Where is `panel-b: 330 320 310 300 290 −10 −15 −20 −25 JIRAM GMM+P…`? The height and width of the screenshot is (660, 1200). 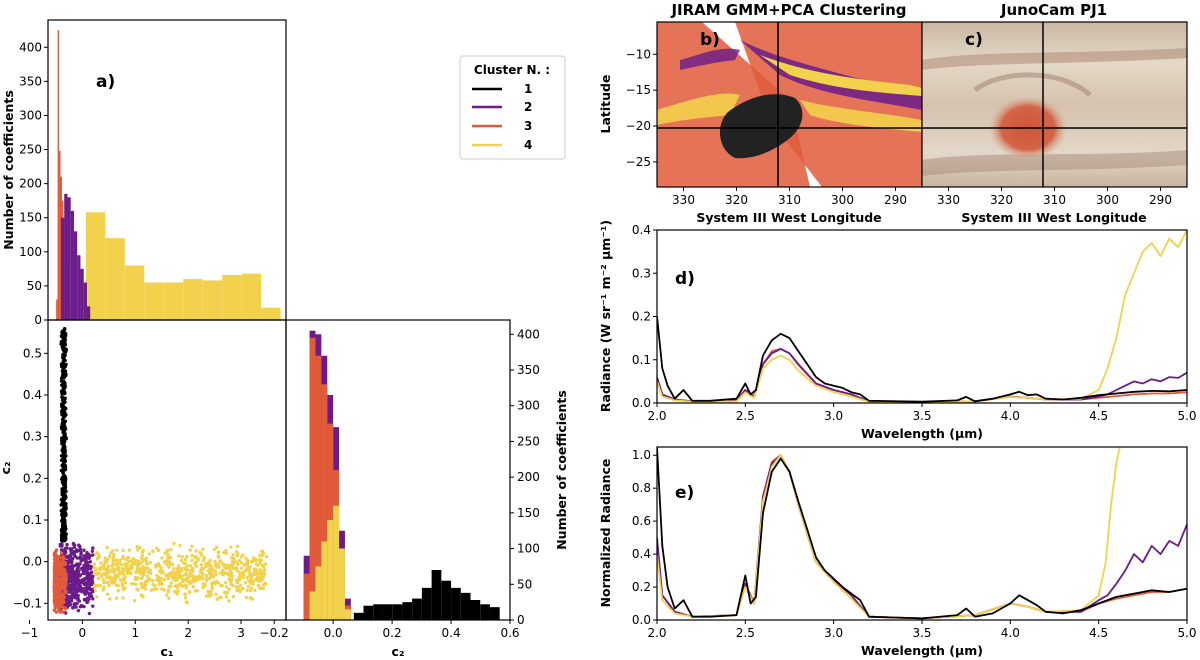 panel-b: 330 320 310 300 290 −10 −15 −20 −25 JIRAM GMM+P… is located at coordinates (760, 113).